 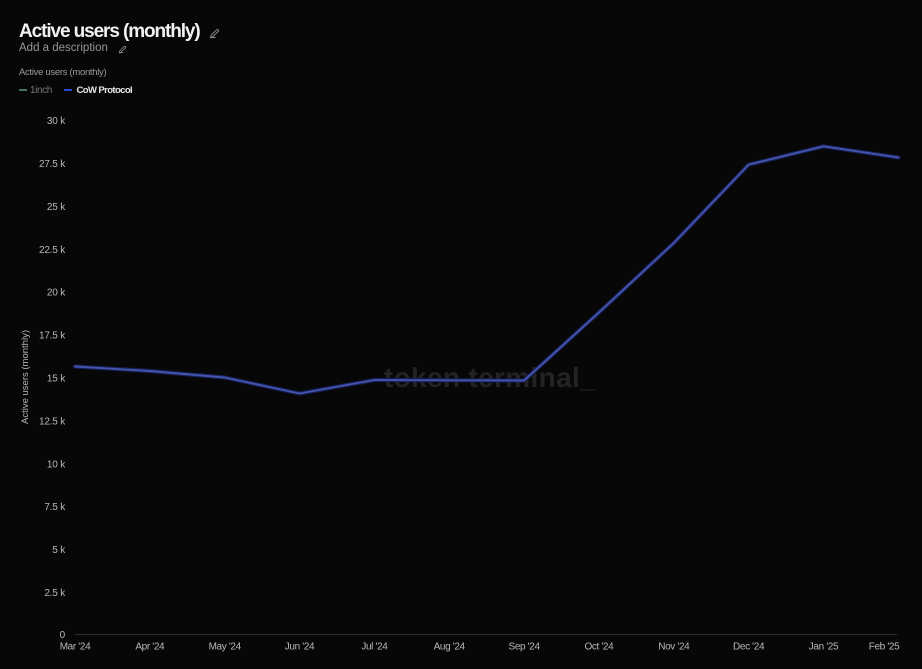 I want to click on svg-text: Oct '24, so click(x=599, y=647).